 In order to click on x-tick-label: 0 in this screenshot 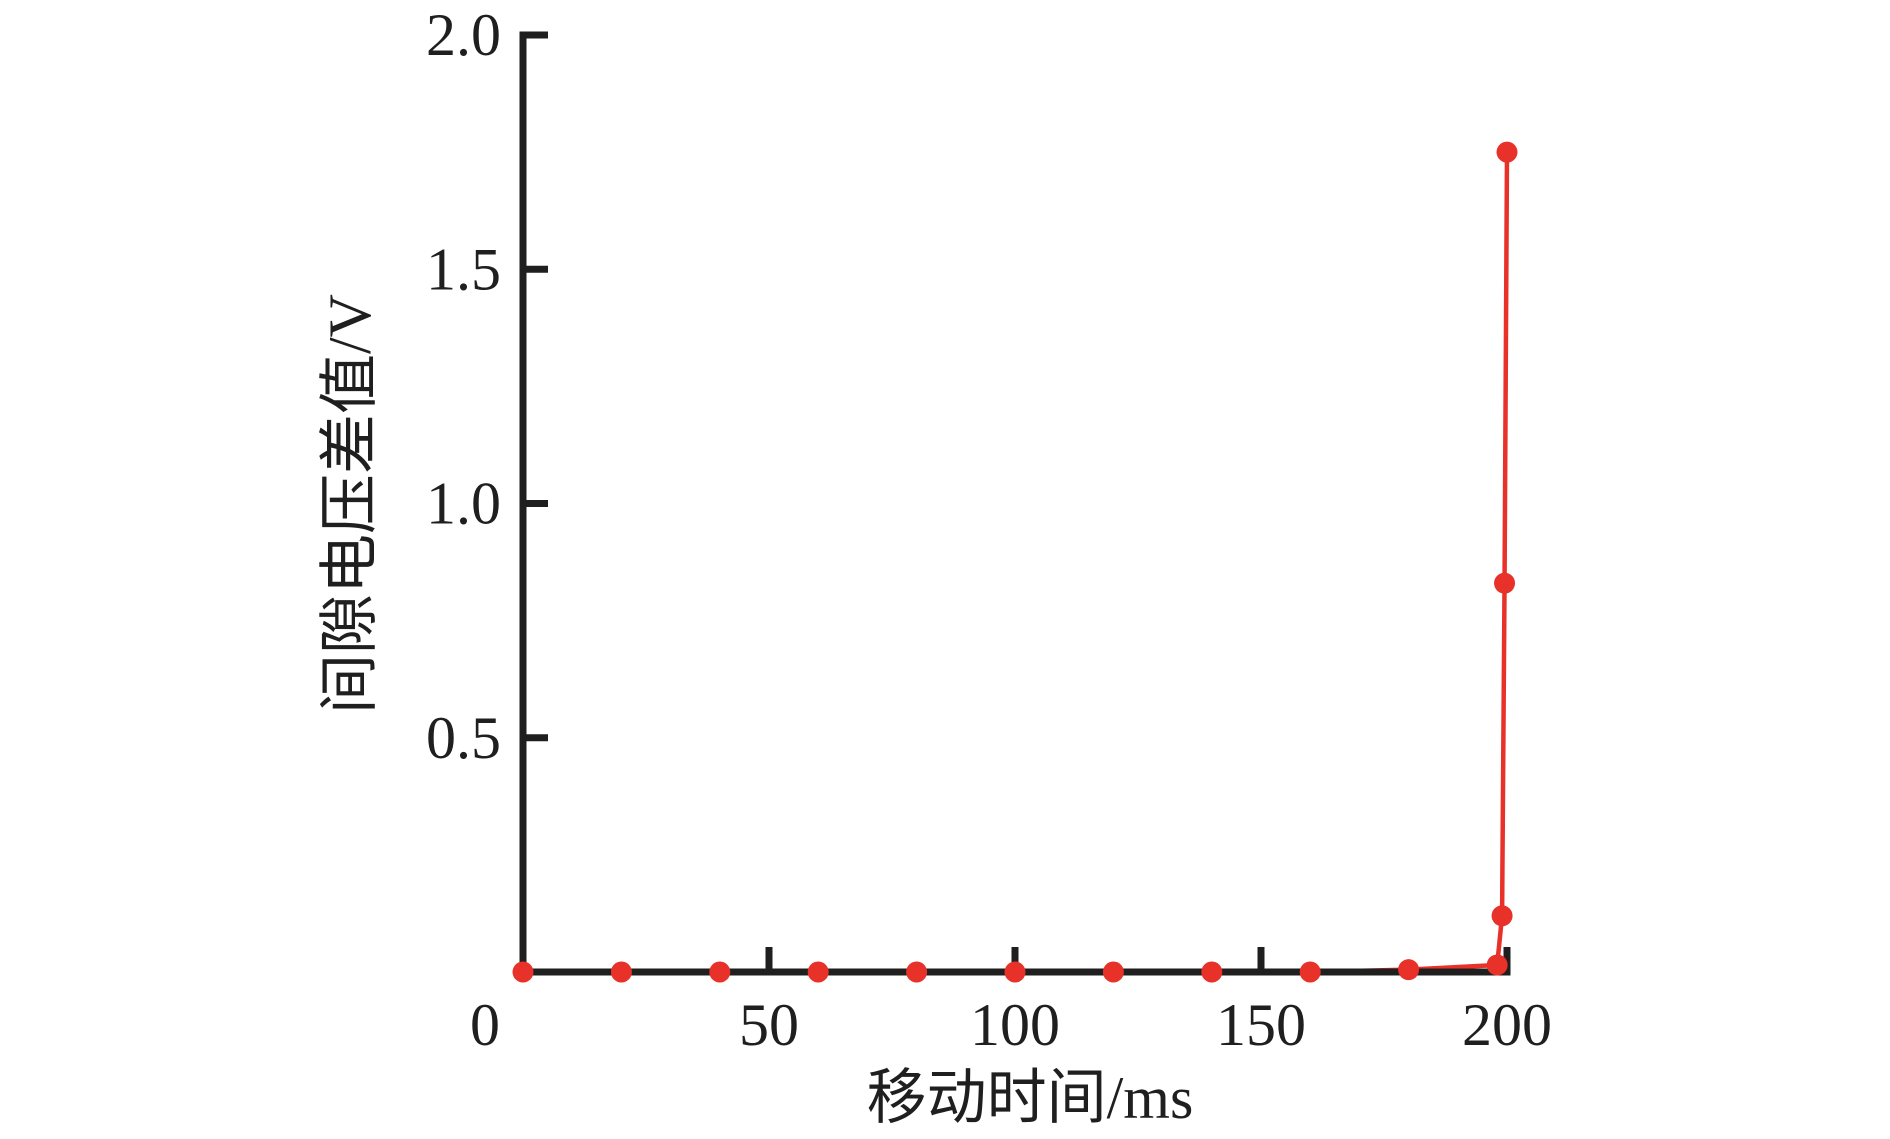, I will do `click(485, 1025)`.